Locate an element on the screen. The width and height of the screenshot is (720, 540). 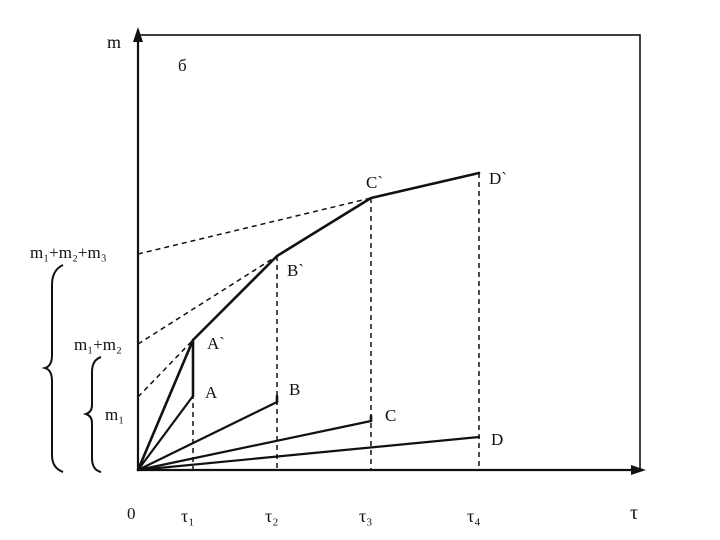
y-axis-label: m is located at coordinates (114, 42).